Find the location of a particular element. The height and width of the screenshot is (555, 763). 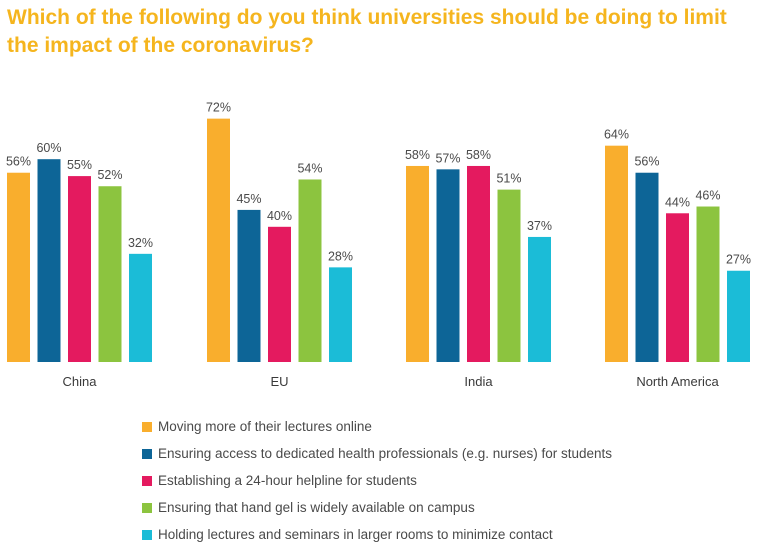

legend-label: Moving more of their lectures online is located at coordinates (265, 426).